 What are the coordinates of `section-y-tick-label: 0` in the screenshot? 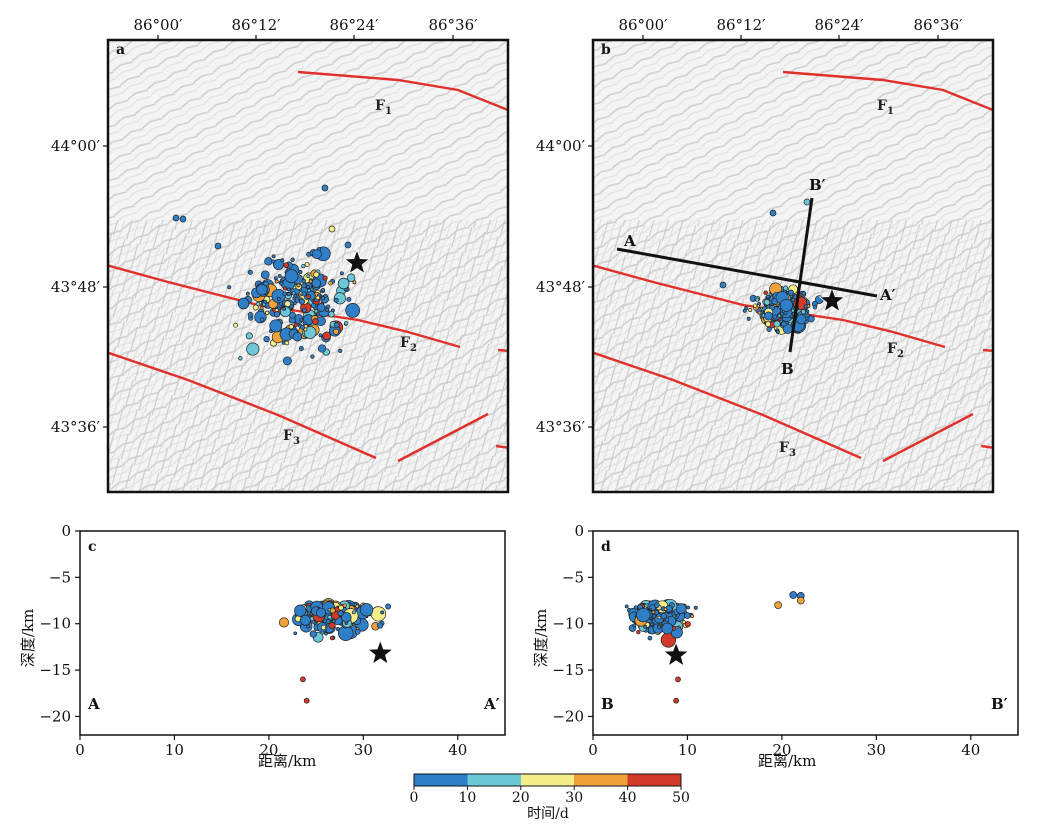 It's located at (579, 531).